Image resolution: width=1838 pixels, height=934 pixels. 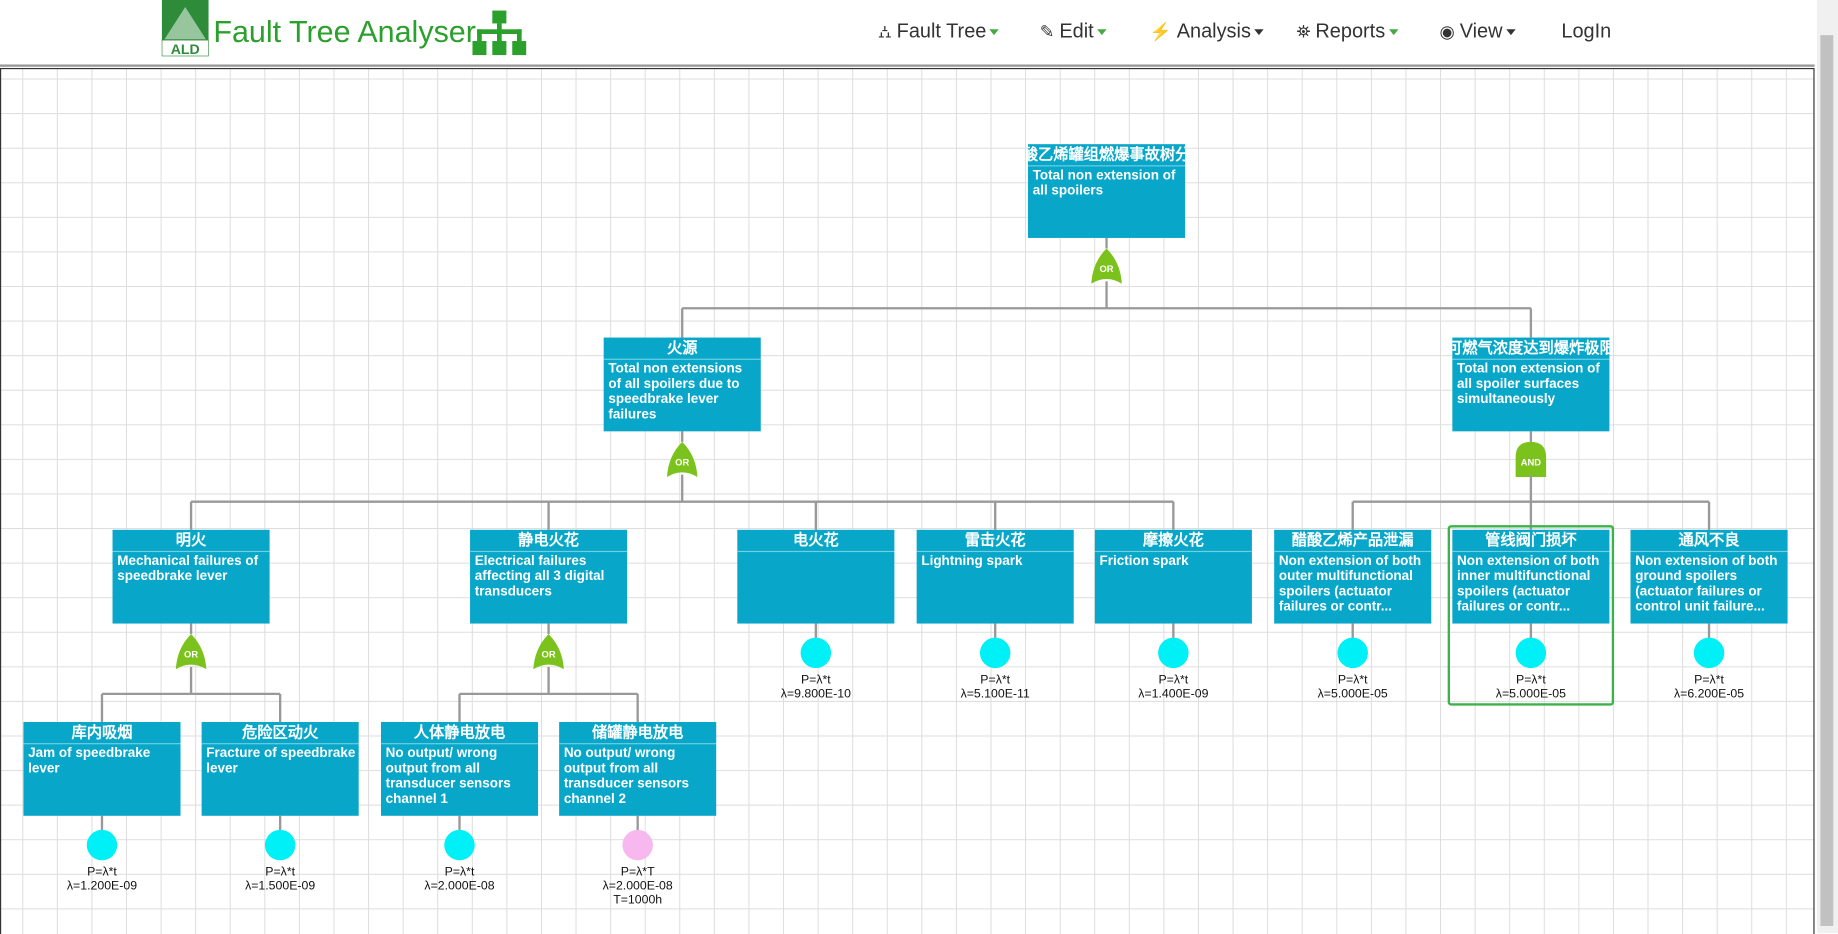 I want to click on node: 库内吸烟 Jam of speedbrake lever, so click(x=102, y=769).